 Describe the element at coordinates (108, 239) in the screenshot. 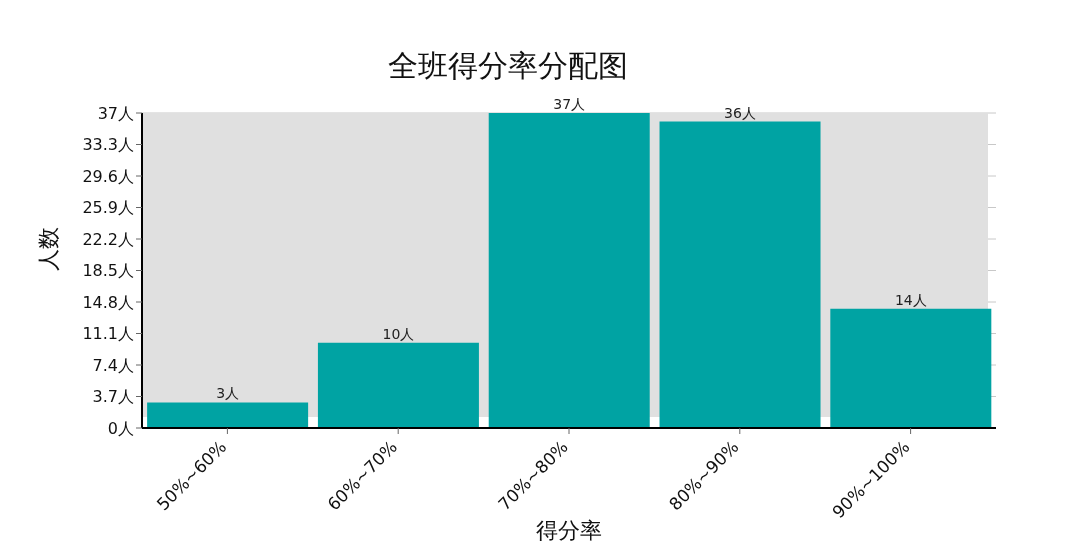

I see `y-tick-label: 22.2人` at that location.